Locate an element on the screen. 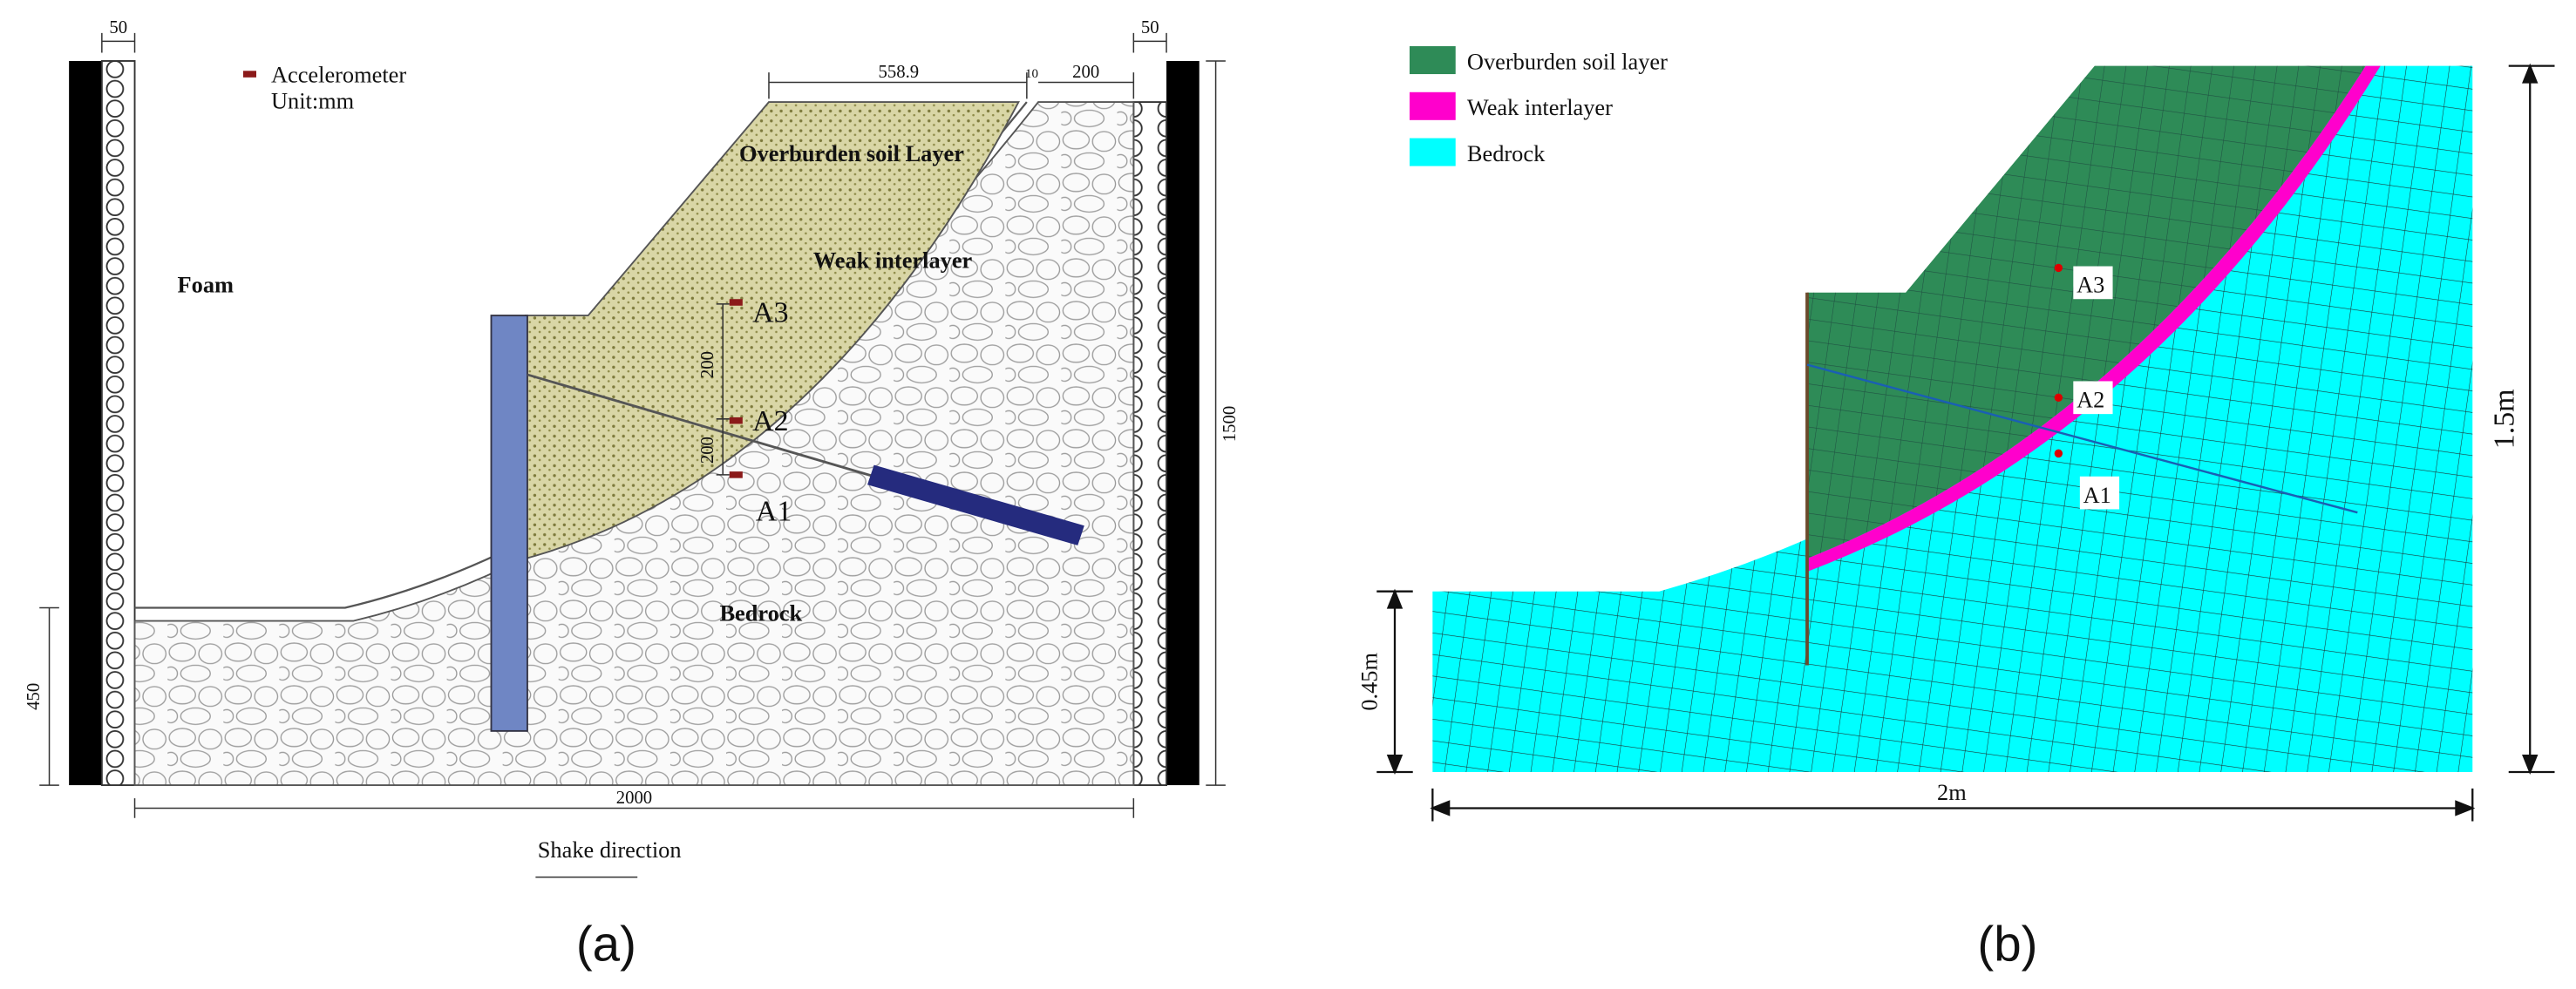 This screenshot has width=2576, height=989. region-label: Foam is located at coordinates (206, 285).